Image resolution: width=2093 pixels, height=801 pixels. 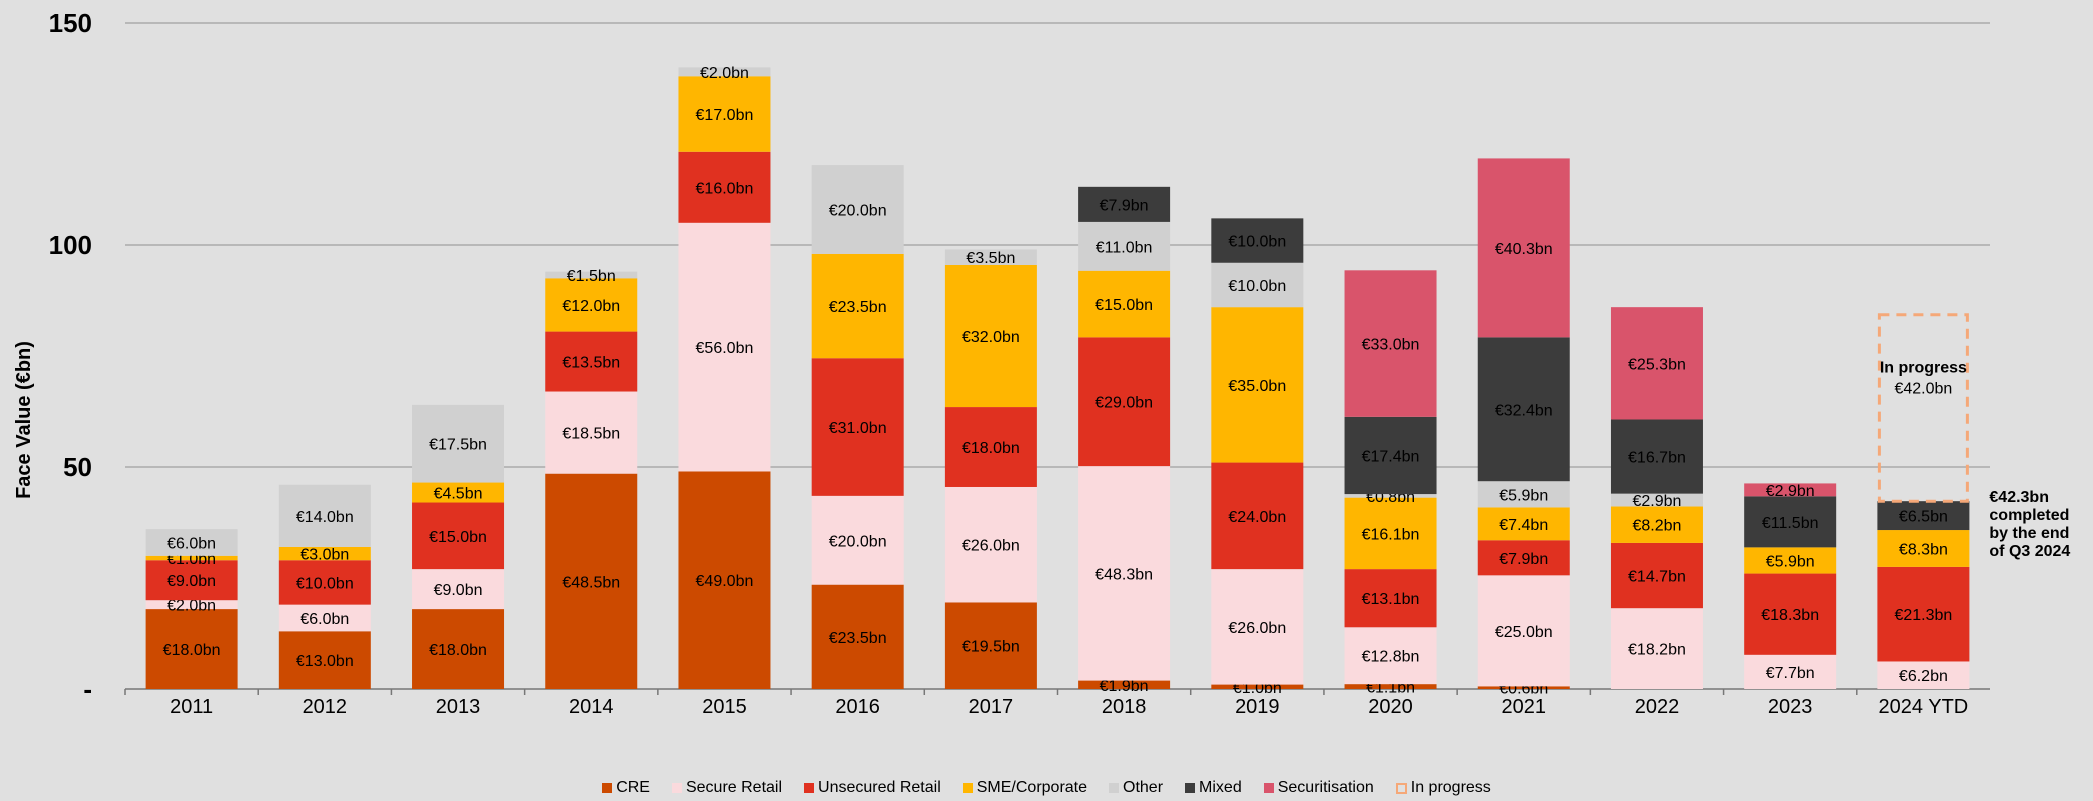 I want to click on completion-note: €42.3bn completed by the end of Q3 2024, so click(x=2029, y=524).